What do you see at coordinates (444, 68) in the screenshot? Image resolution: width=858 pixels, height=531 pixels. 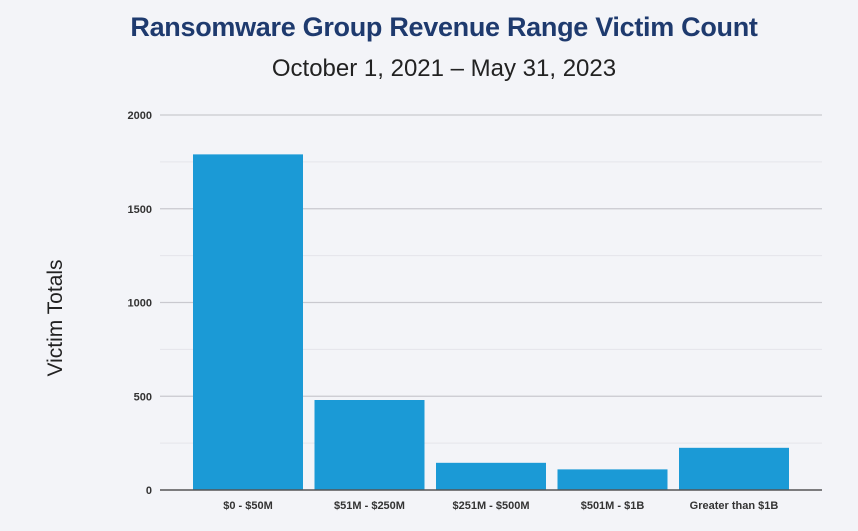 I see `chart-subtitle: October 1, 2021 – May 31, 2023` at bounding box center [444, 68].